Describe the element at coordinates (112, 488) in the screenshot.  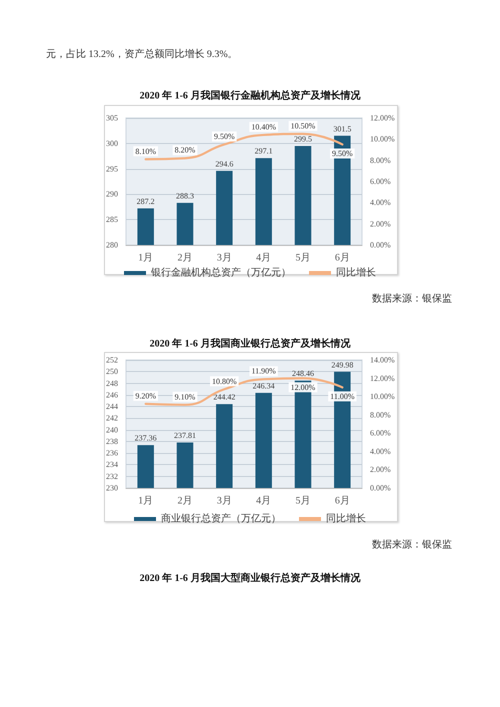
I see `y-tick-label: 230` at that location.